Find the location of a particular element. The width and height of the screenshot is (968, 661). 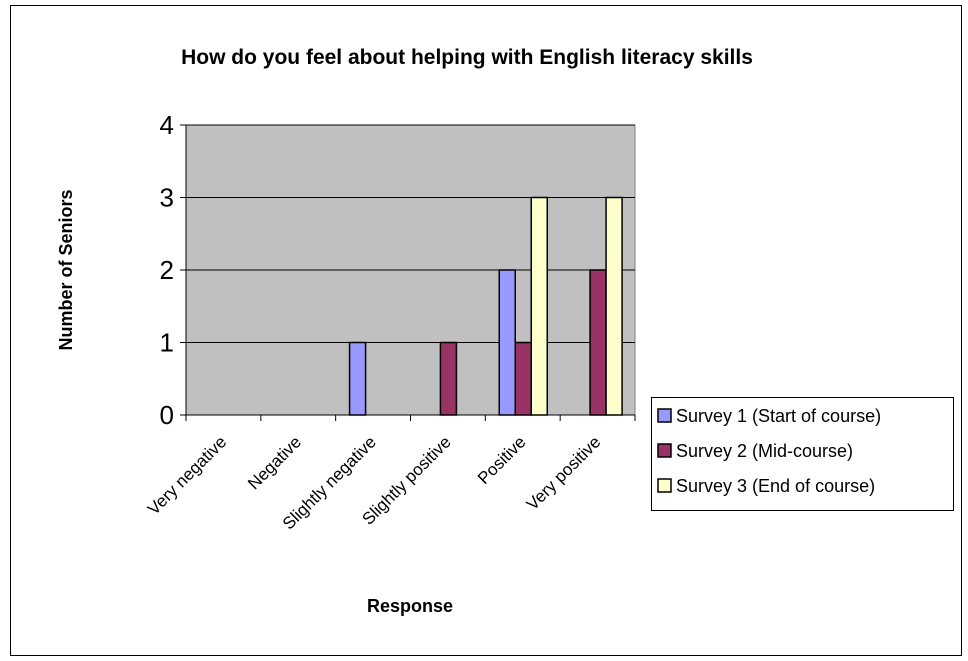

y-axis-title: Number of Seniors is located at coordinates (66, 269).